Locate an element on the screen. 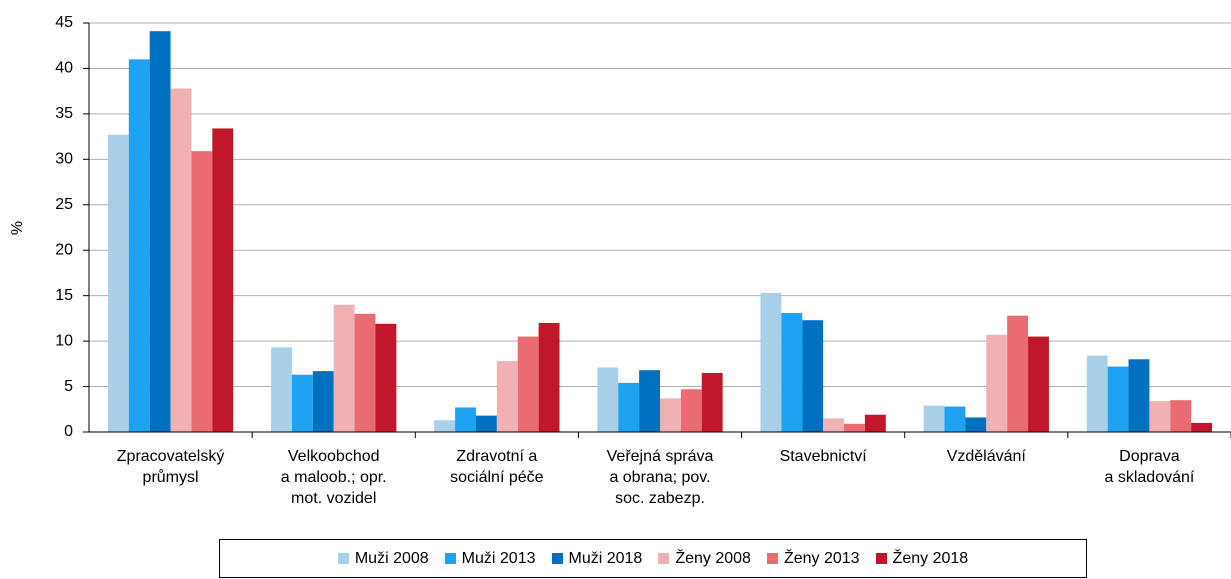 Image resolution: width=1231 pixels, height=579 pixels. legend-label: Muži 2008 is located at coordinates (391, 558).